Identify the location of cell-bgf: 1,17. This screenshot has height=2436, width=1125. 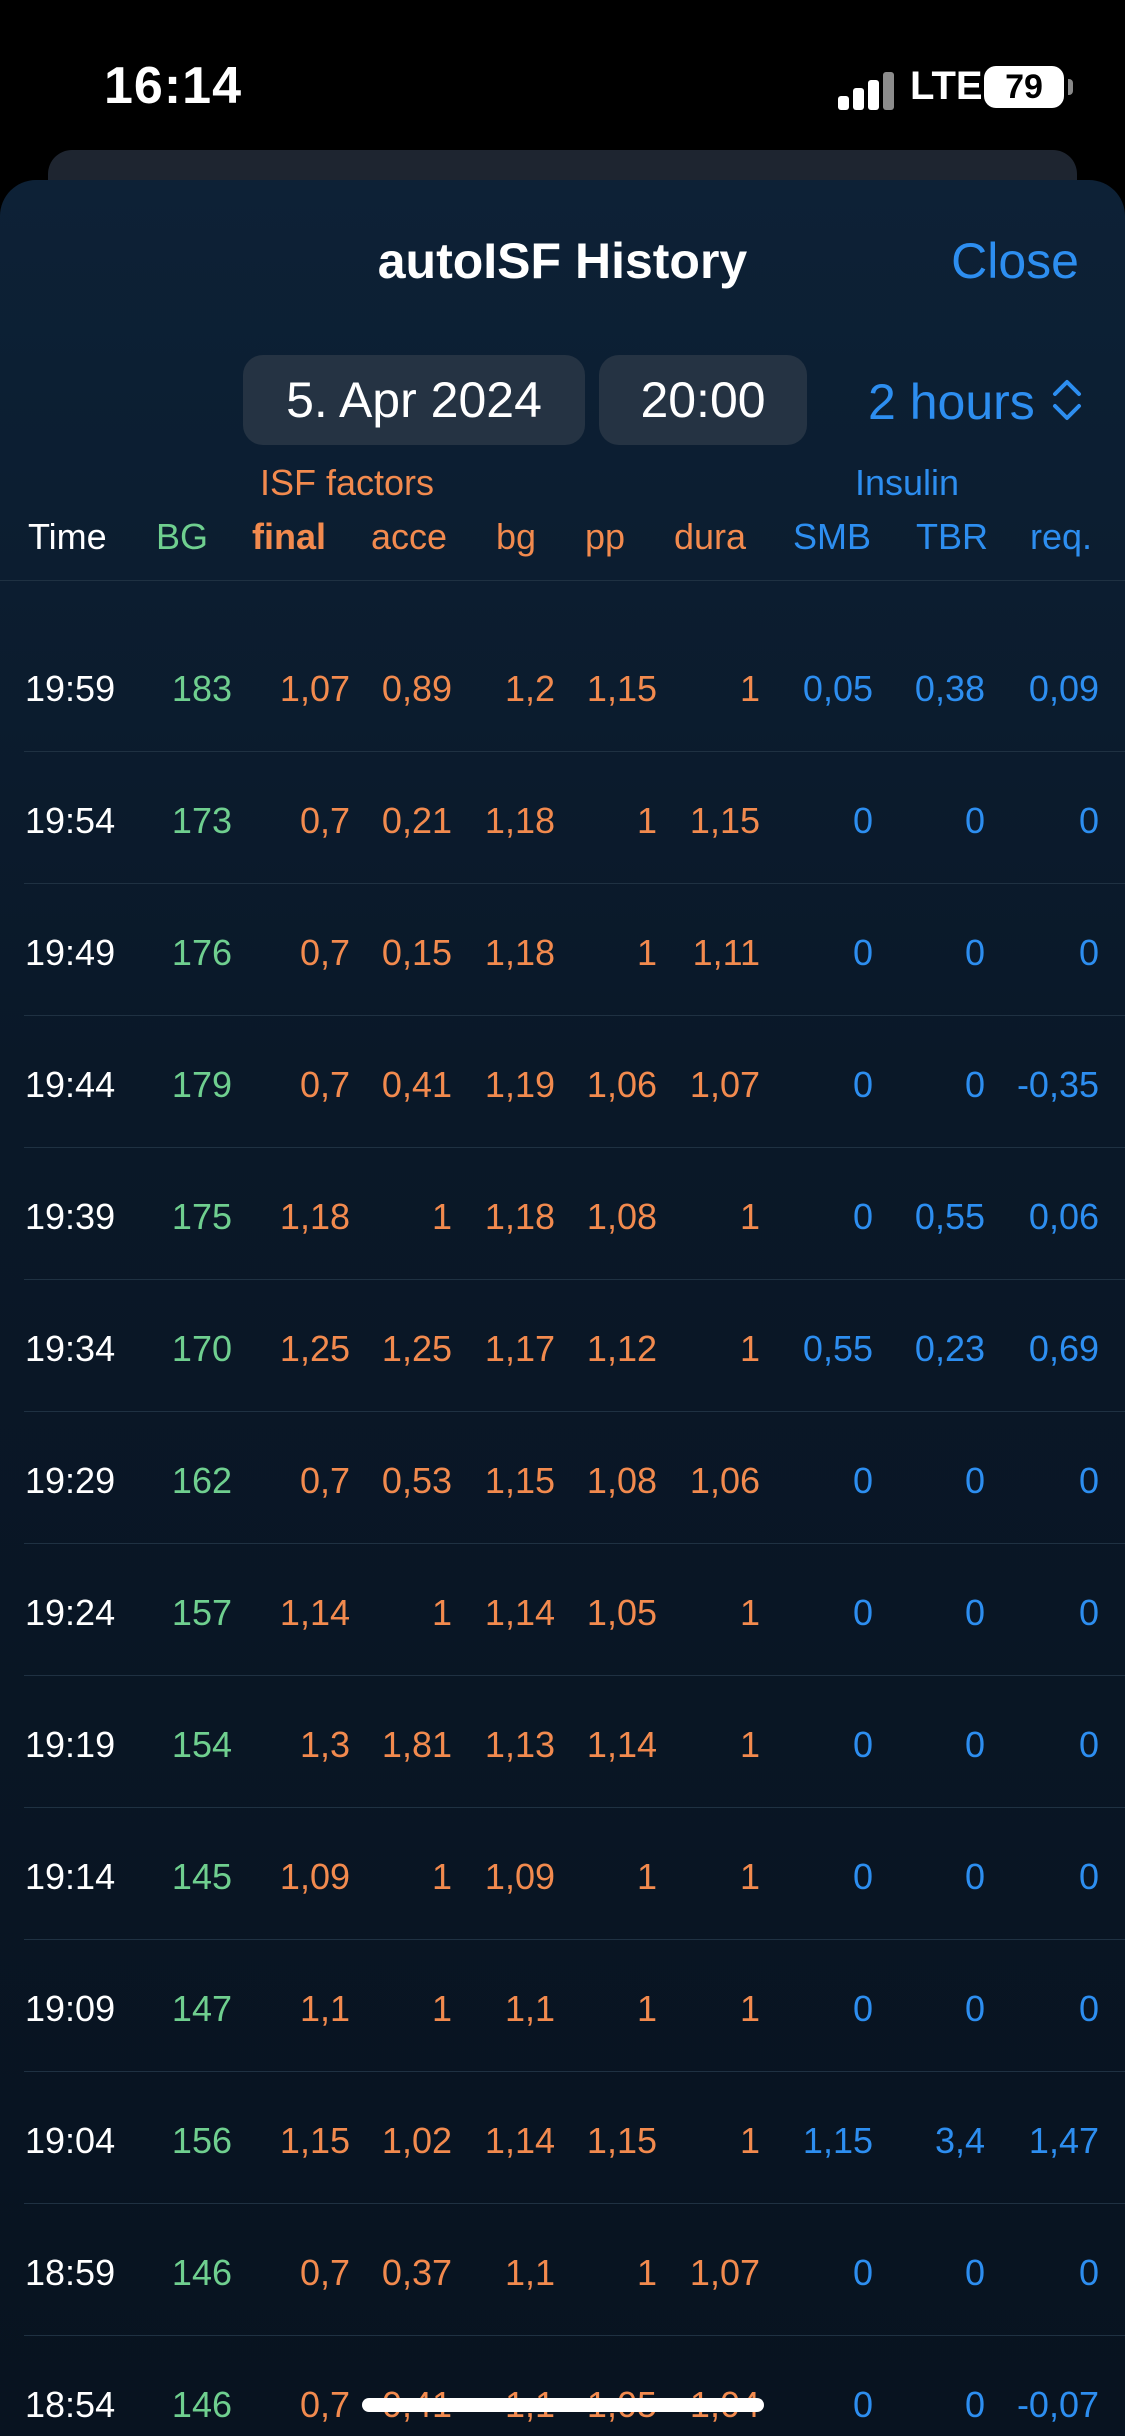
(519, 1348).